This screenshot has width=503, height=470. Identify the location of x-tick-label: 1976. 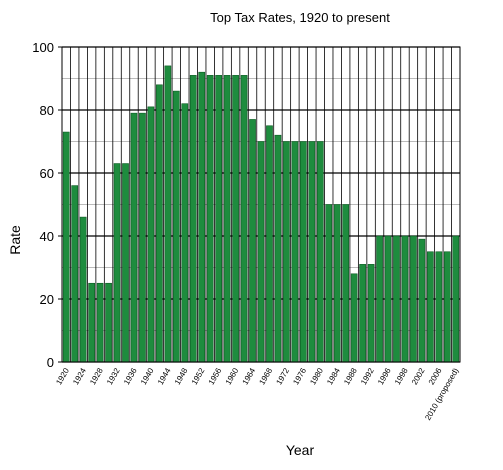
(299, 376).